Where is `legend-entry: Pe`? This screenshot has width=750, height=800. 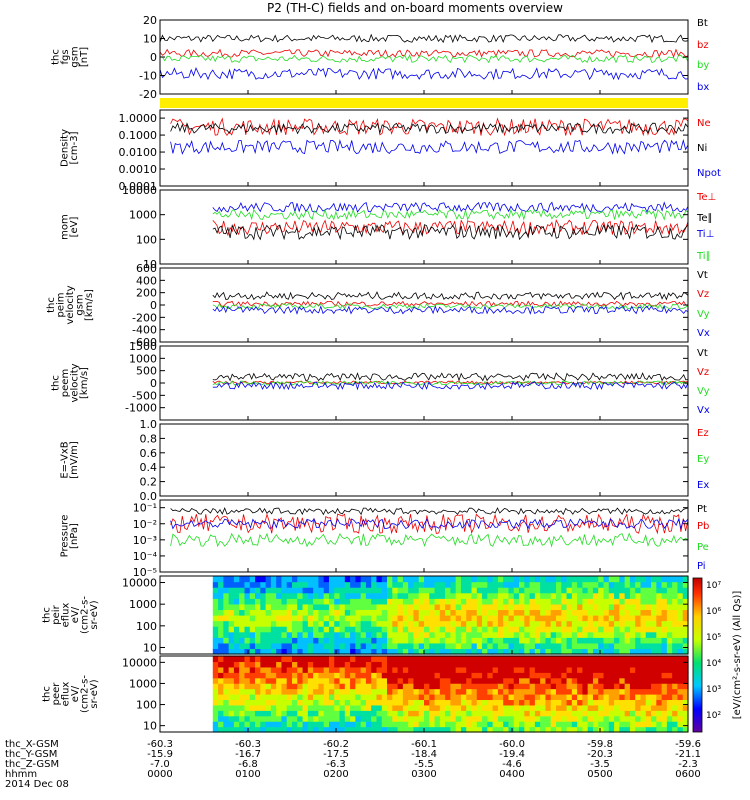 legend-entry: Pe is located at coordinates (703, 547).